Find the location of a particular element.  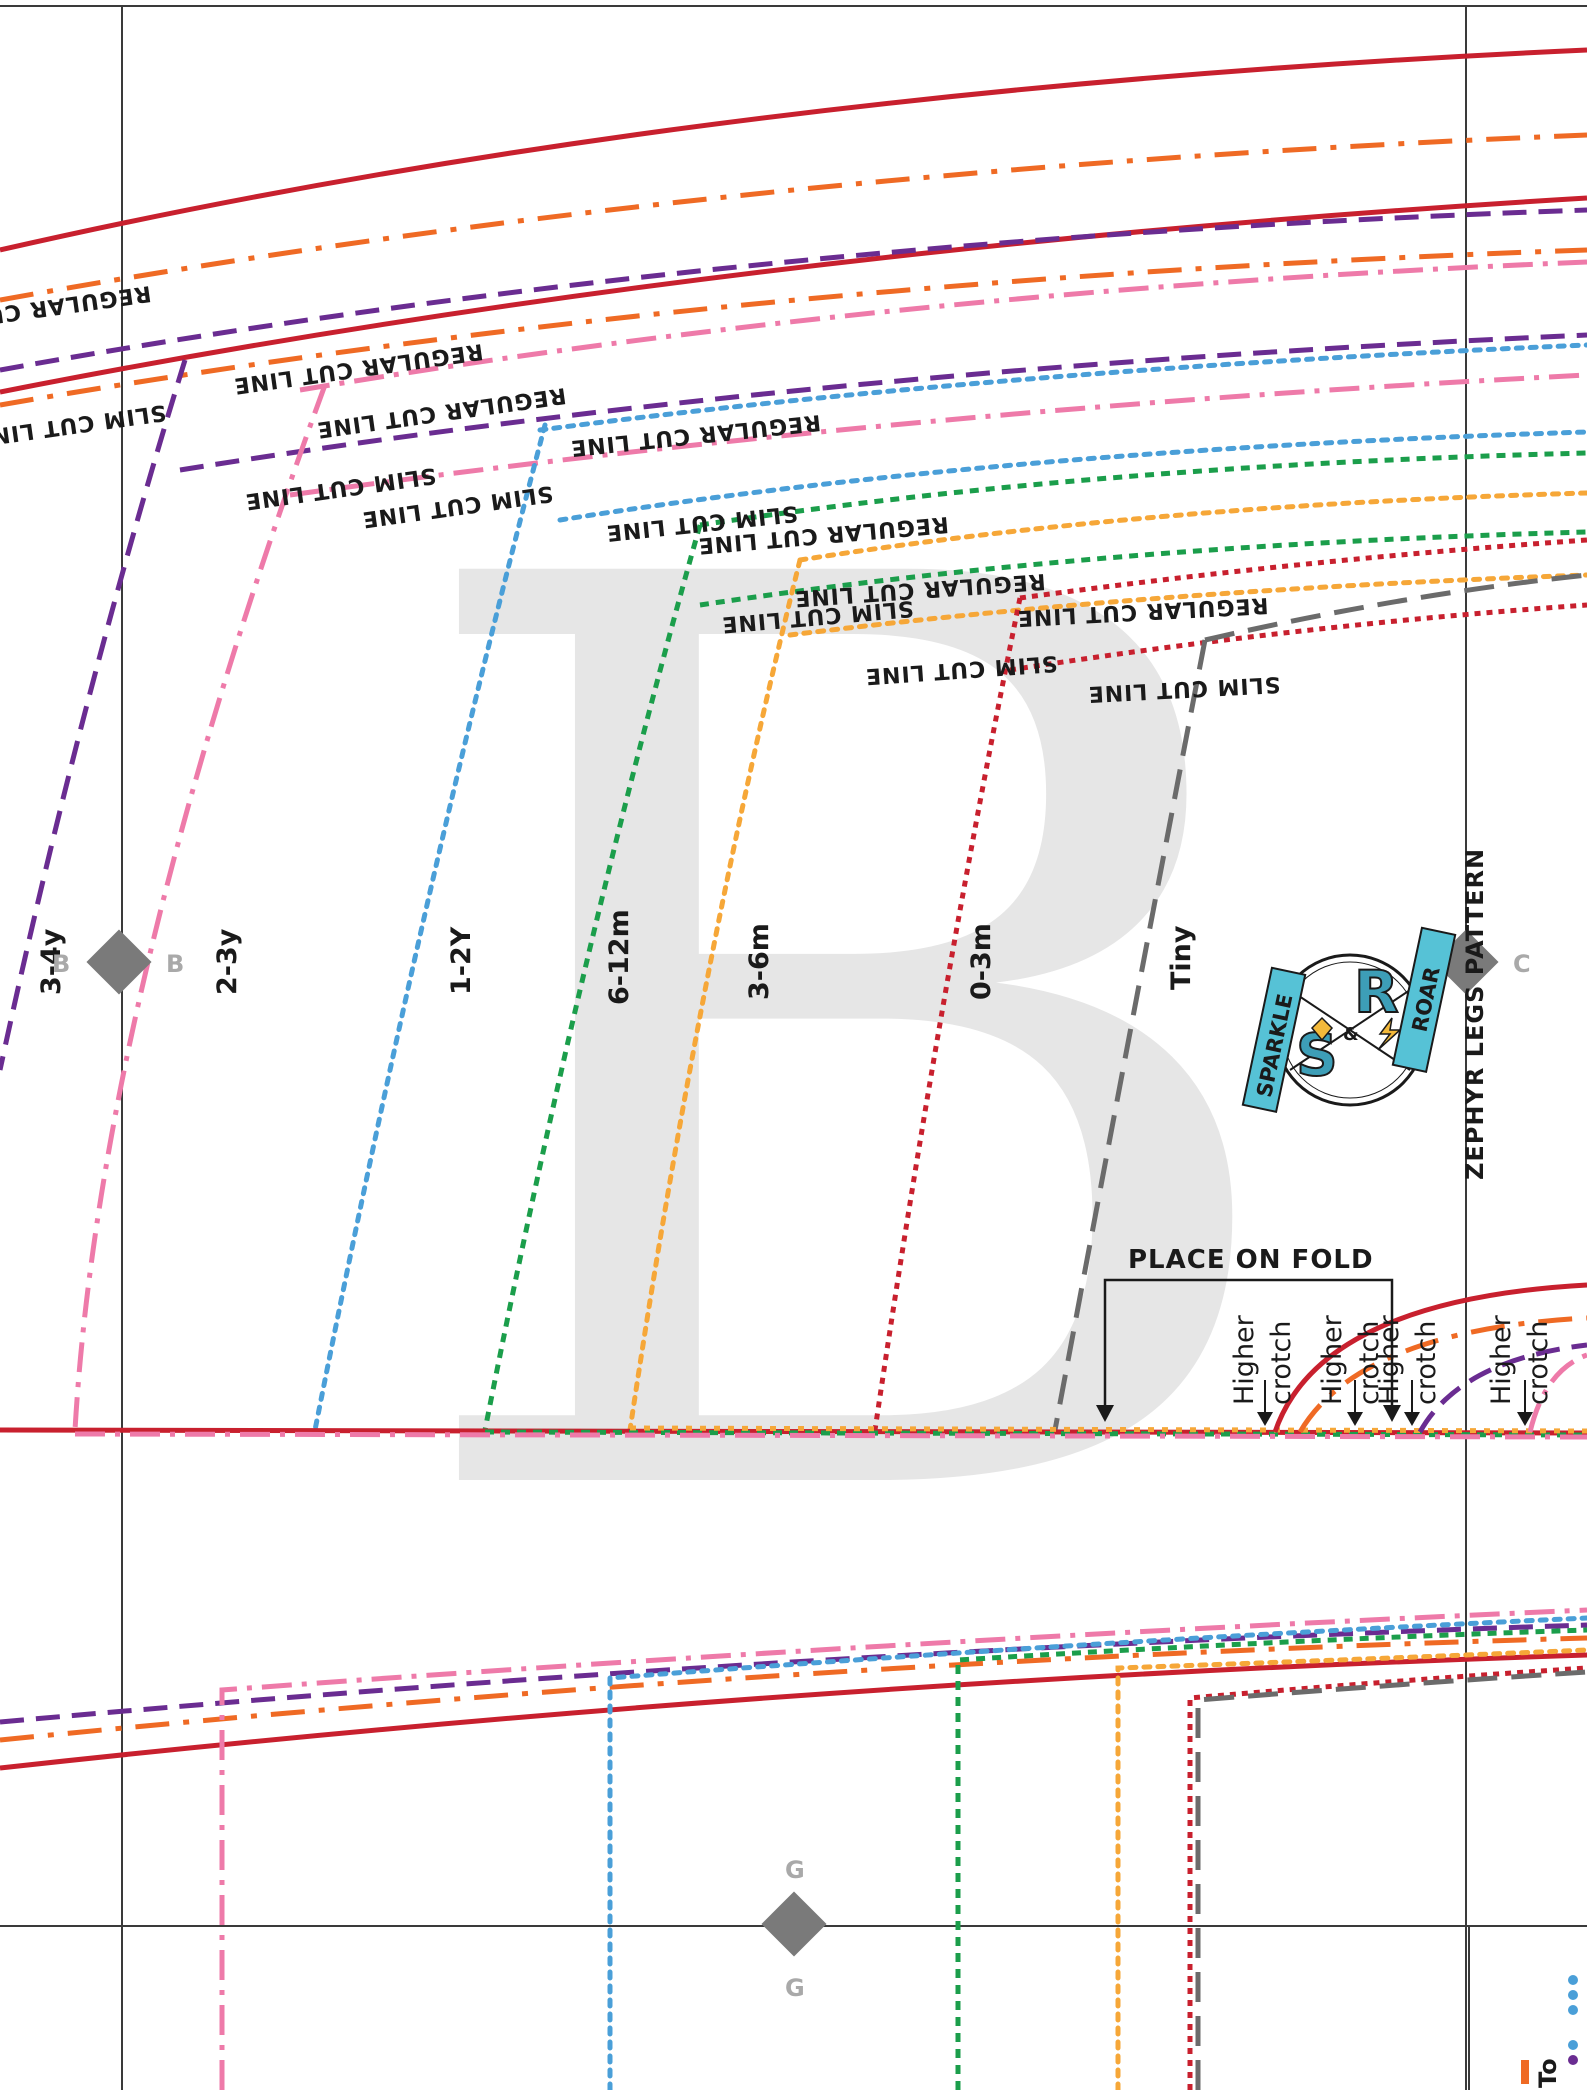

match-letter-b-left: B is located at coordinates (61, 964).